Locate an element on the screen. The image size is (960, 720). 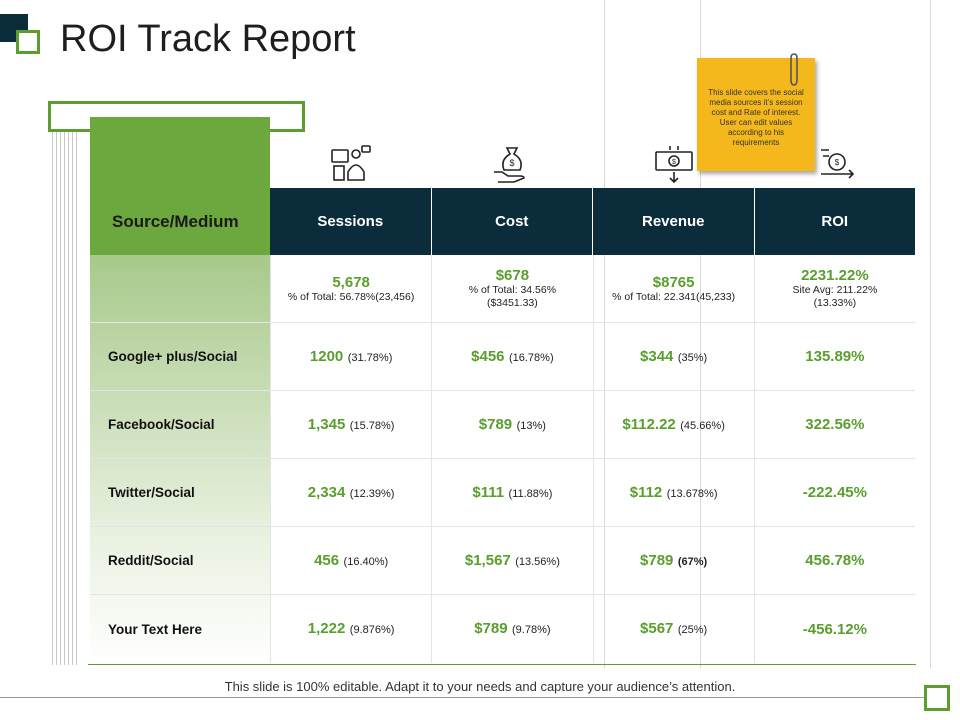
totals-label is located at coordinates (180, 288).